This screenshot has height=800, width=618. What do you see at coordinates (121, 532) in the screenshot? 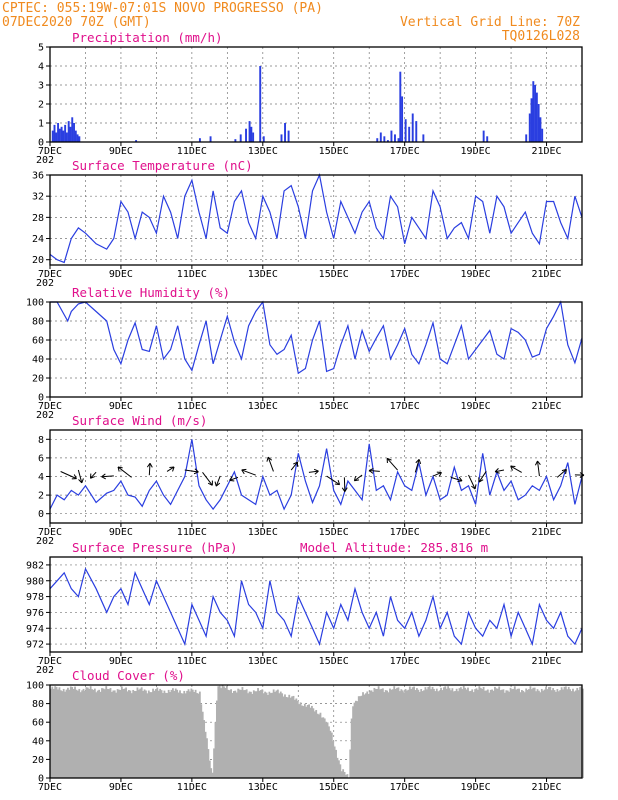
I see `x-tick-label: 9DEC` at bounding box center [121, 532].